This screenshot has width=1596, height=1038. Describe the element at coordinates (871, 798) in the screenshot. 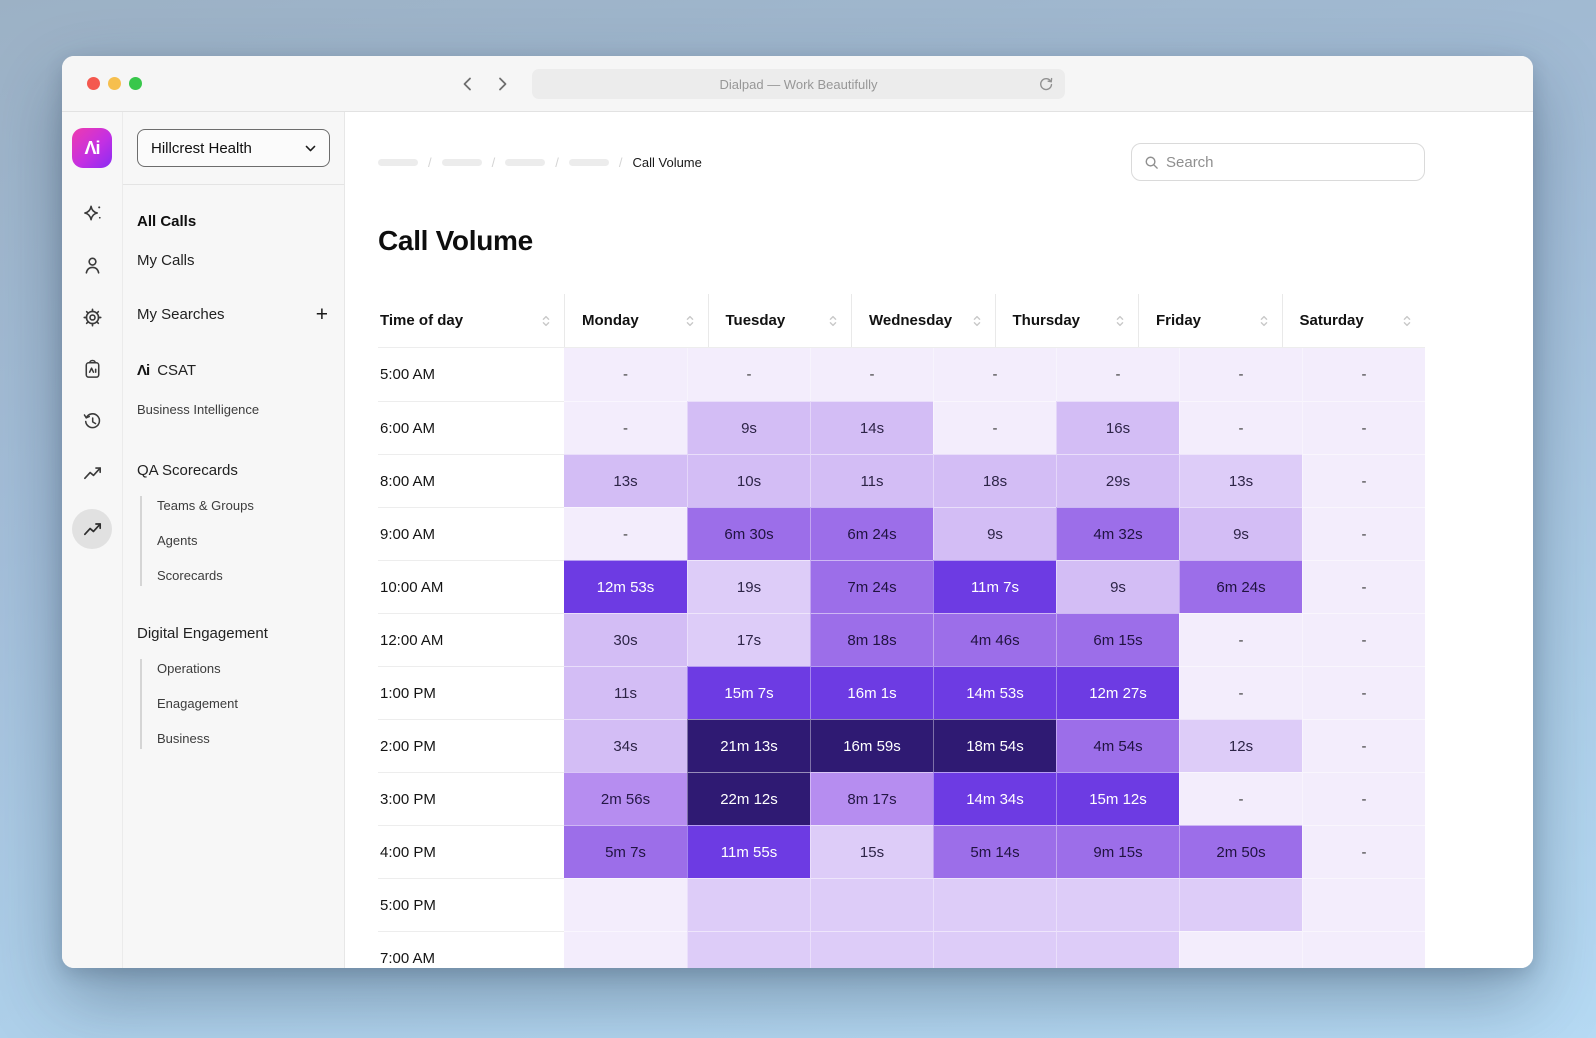

I see `heatmap-cell: 8m 17s` at that location.